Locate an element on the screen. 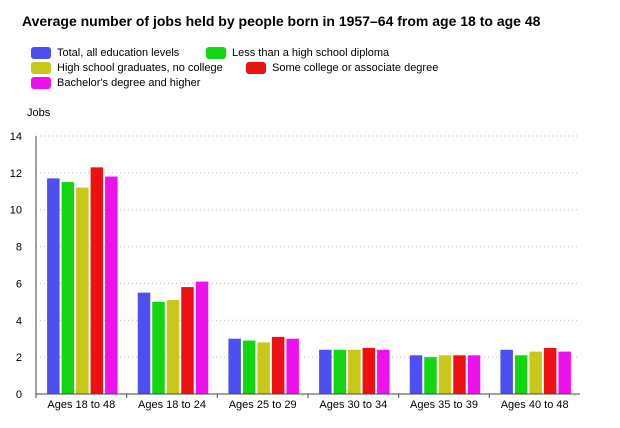 This screenshot has height=428, width=620. y-tick-label: 12 is located at coordinates (16, 174).